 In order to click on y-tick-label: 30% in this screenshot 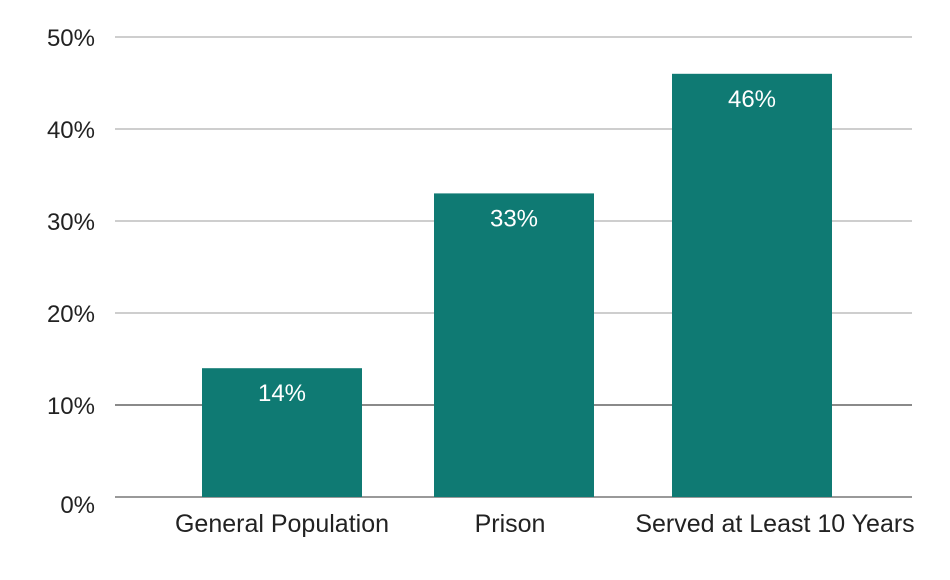, I will do `click(71, 222)`.